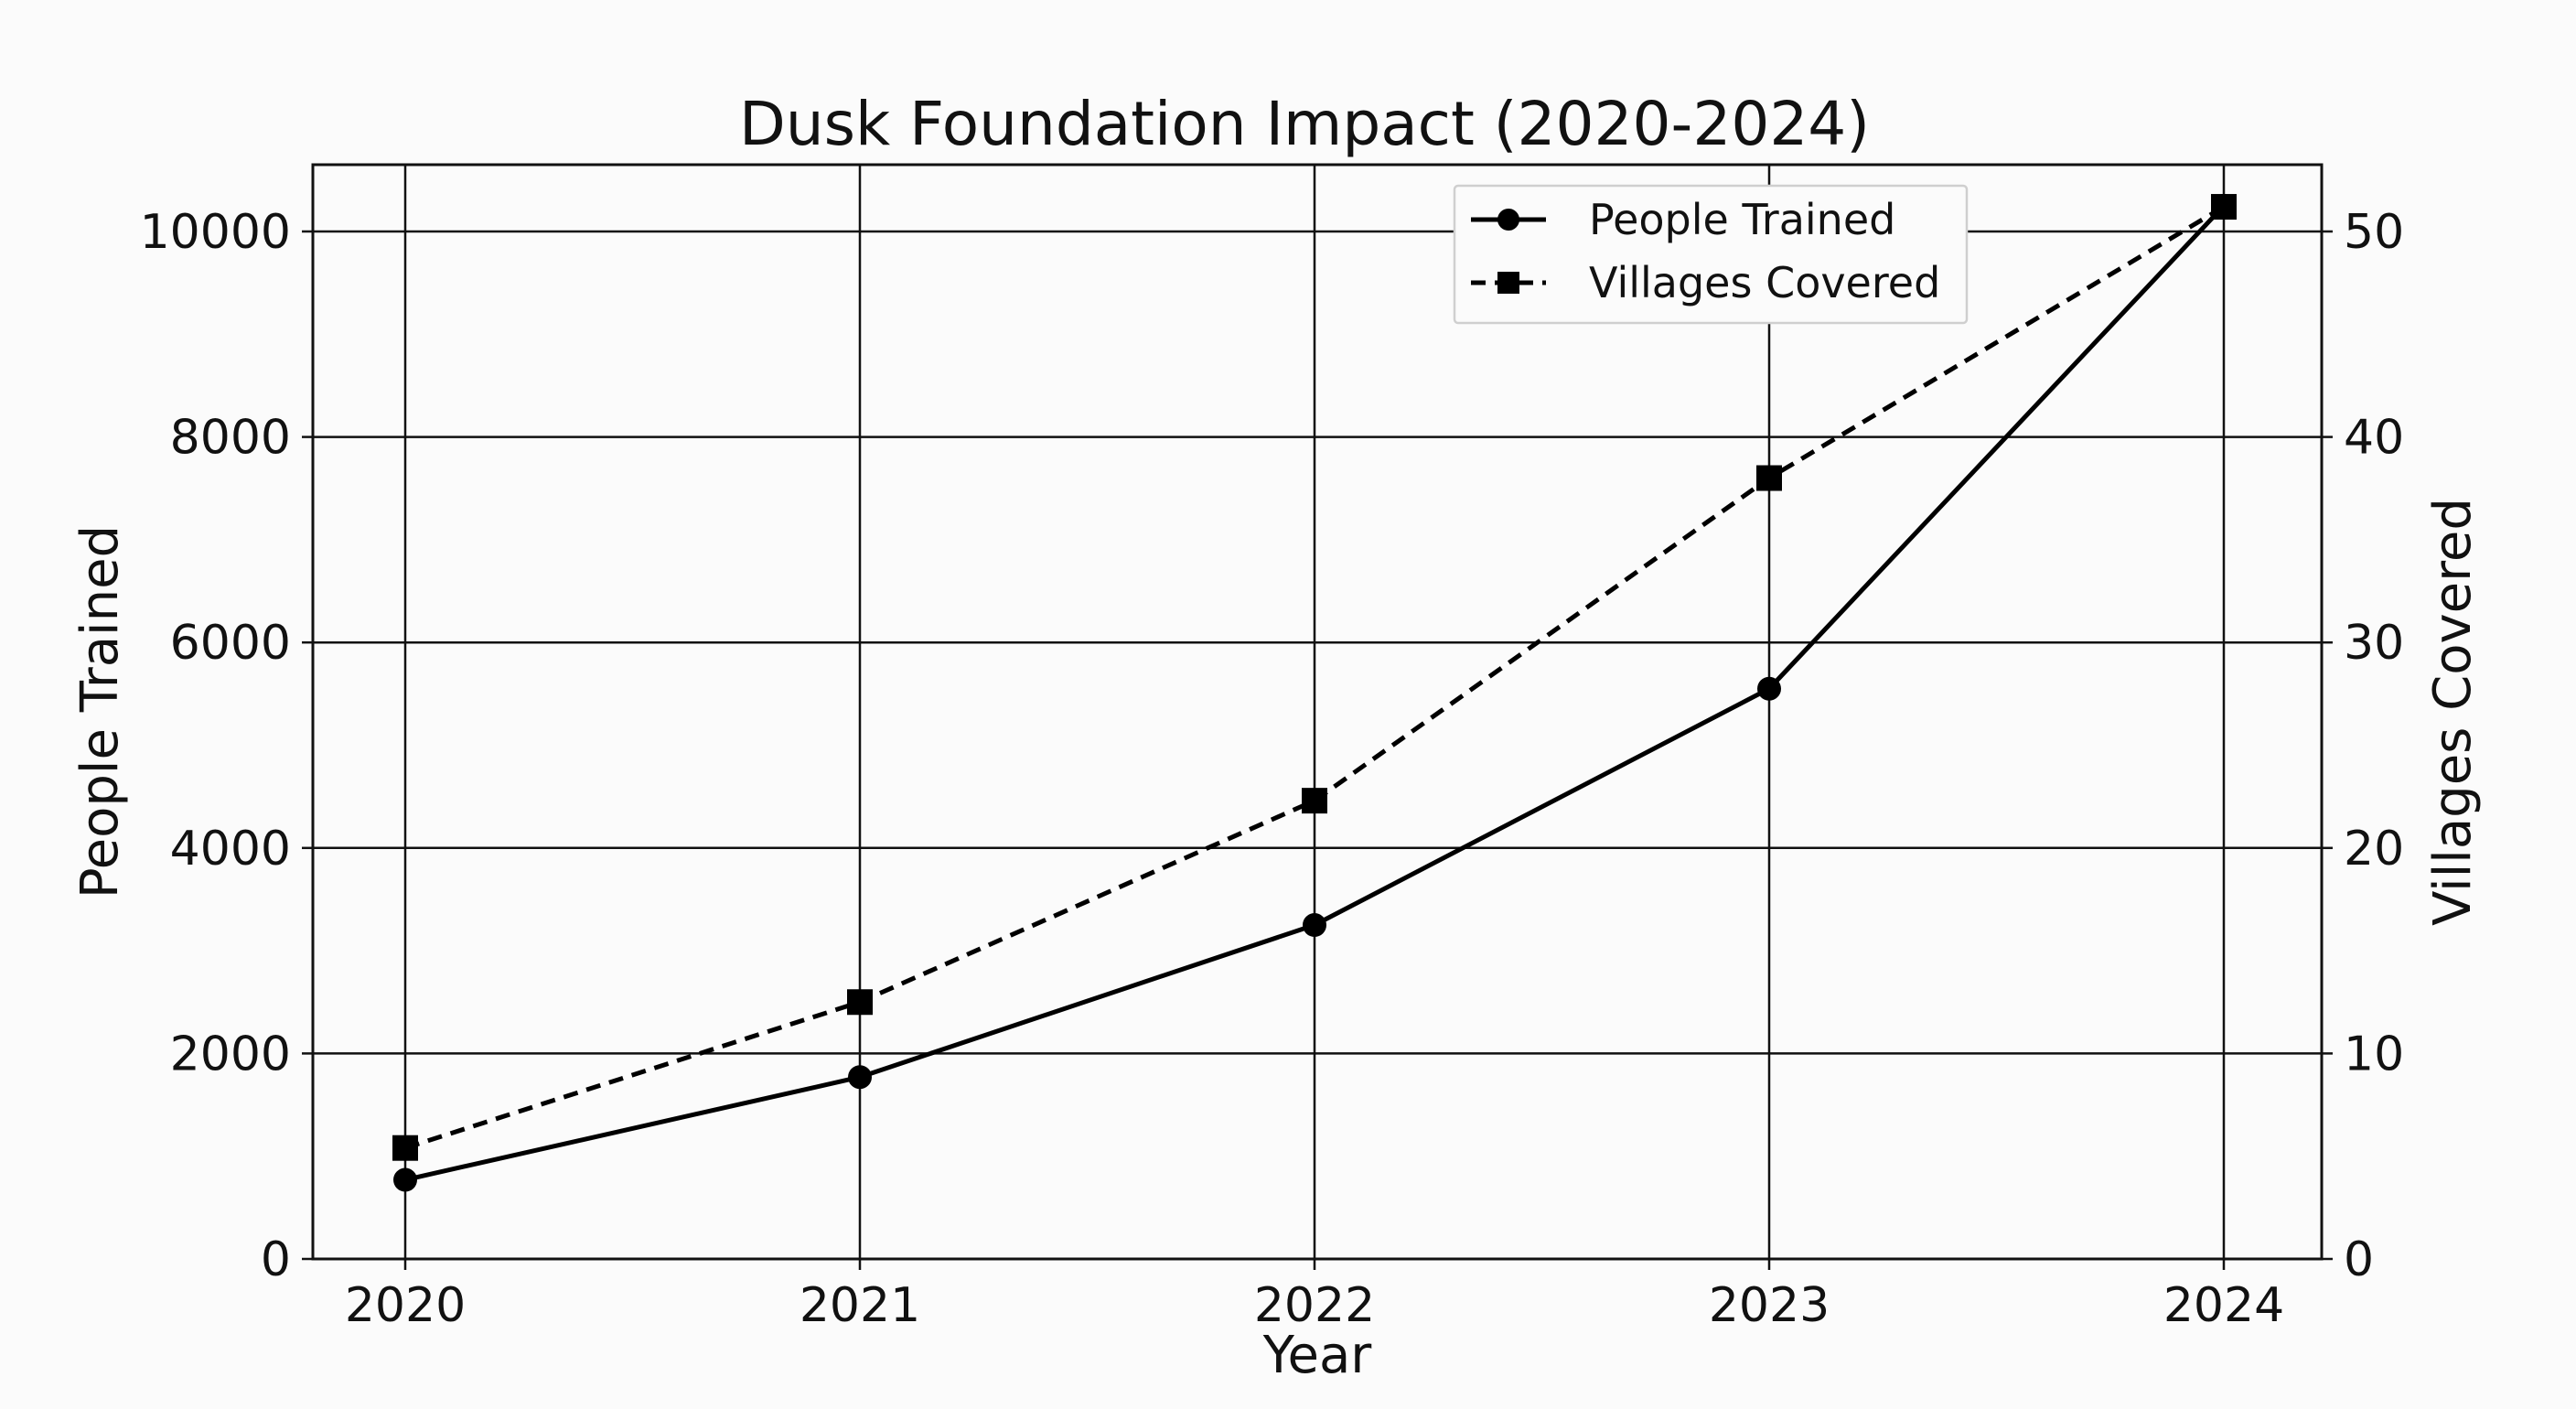 The image size is (2576, 1409). I want to click on y2-tick-label-10: 10, so click(2374, 1054).